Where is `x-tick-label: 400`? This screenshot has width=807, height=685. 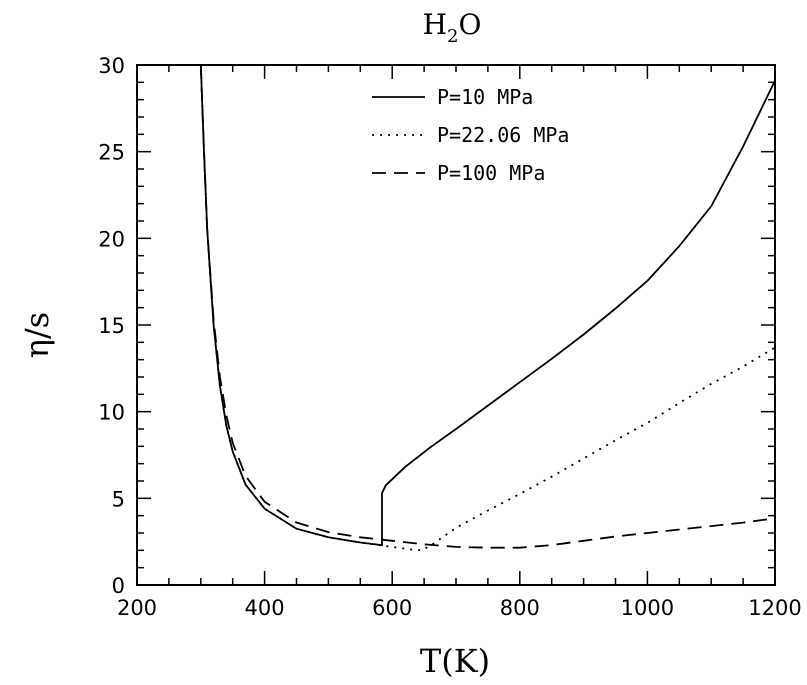 x-tick-label: 400 is located at coordinates (265, 608).